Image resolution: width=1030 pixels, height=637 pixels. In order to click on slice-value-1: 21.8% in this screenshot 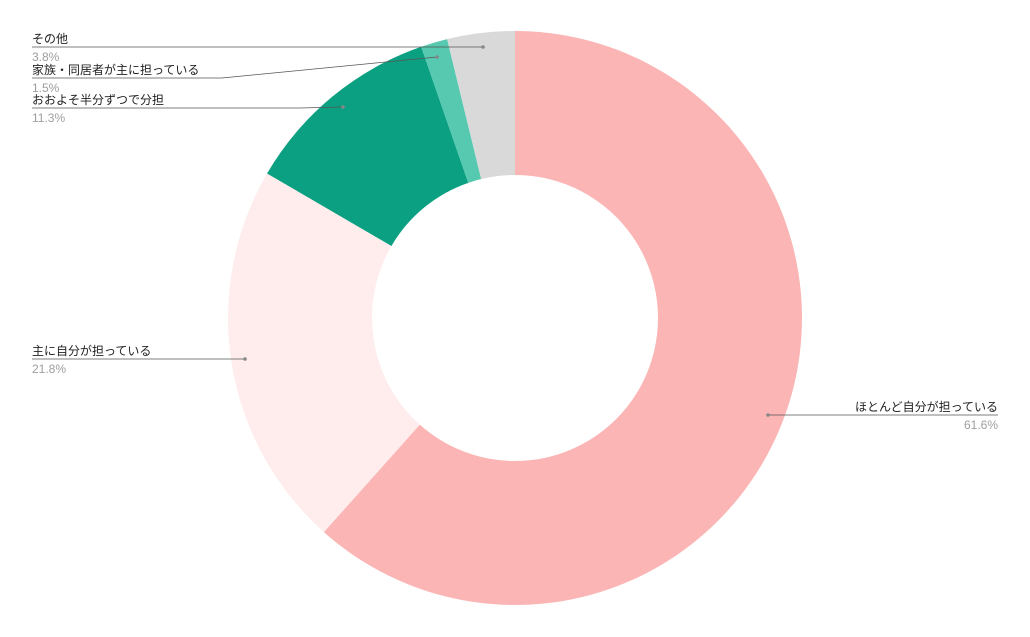, I will do `click(49, 369)`.